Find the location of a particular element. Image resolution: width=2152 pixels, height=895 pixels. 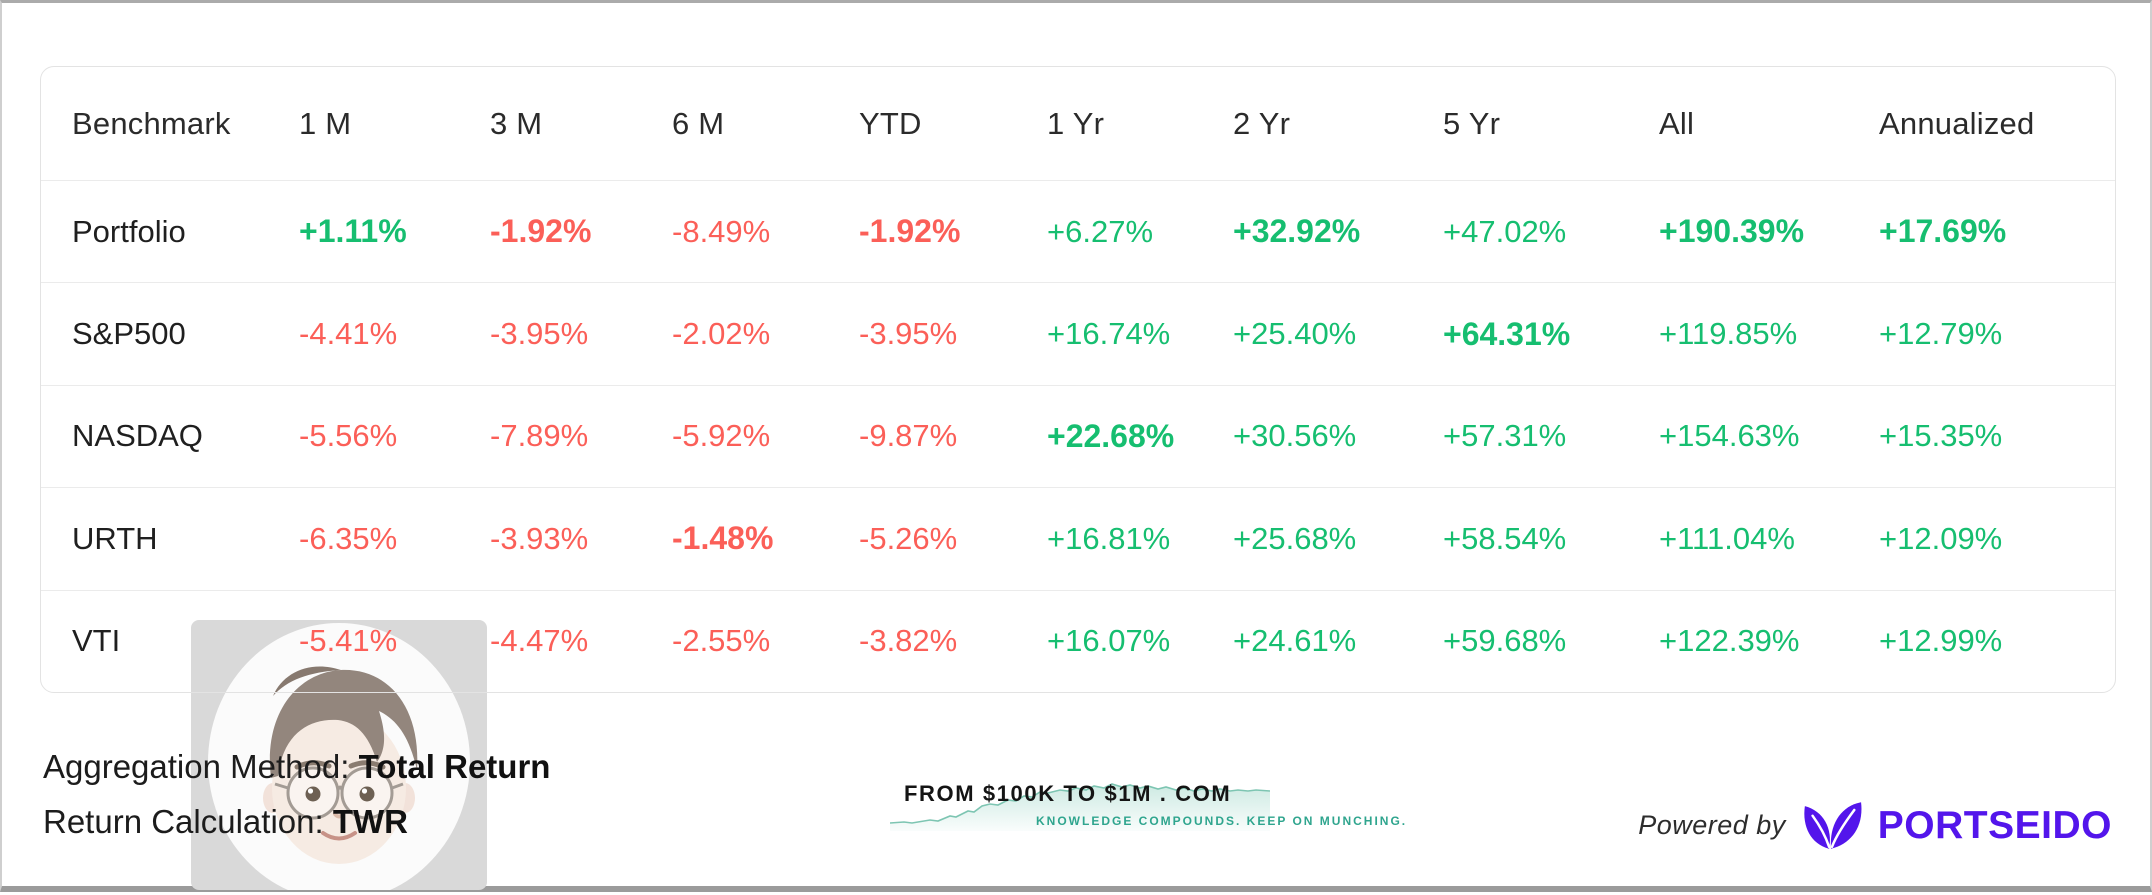

return-cell: +58.54% is located at coordinates (1505, 538).